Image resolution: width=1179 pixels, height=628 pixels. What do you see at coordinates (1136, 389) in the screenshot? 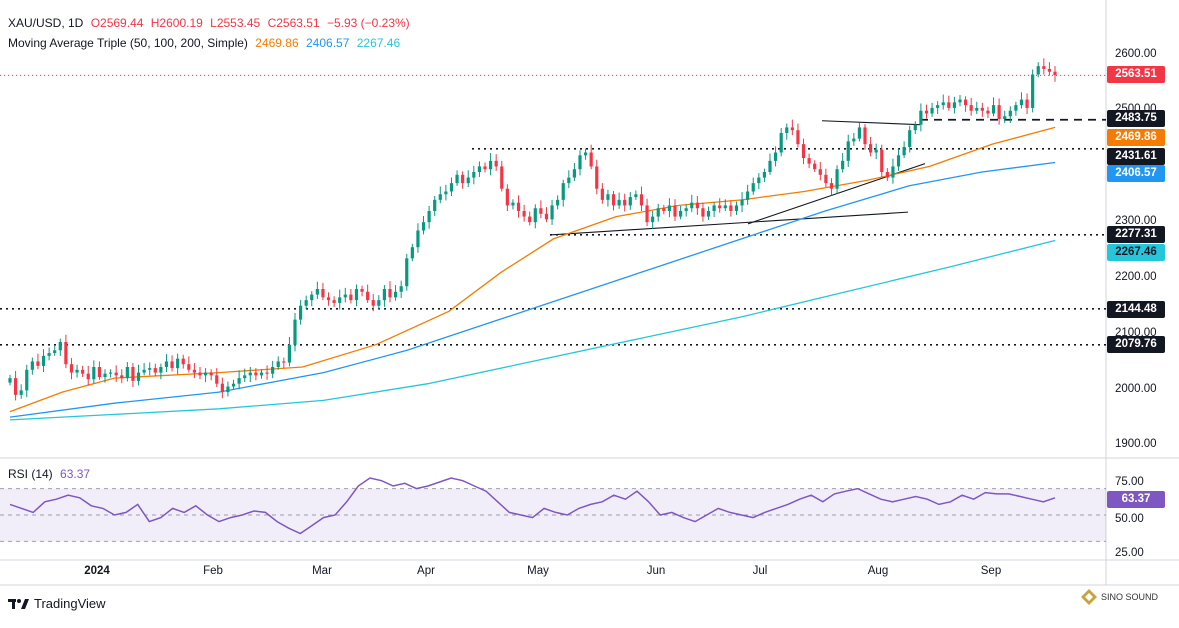
I see `price-tick-label: 2000.00` at bounding box center [1136, 389].